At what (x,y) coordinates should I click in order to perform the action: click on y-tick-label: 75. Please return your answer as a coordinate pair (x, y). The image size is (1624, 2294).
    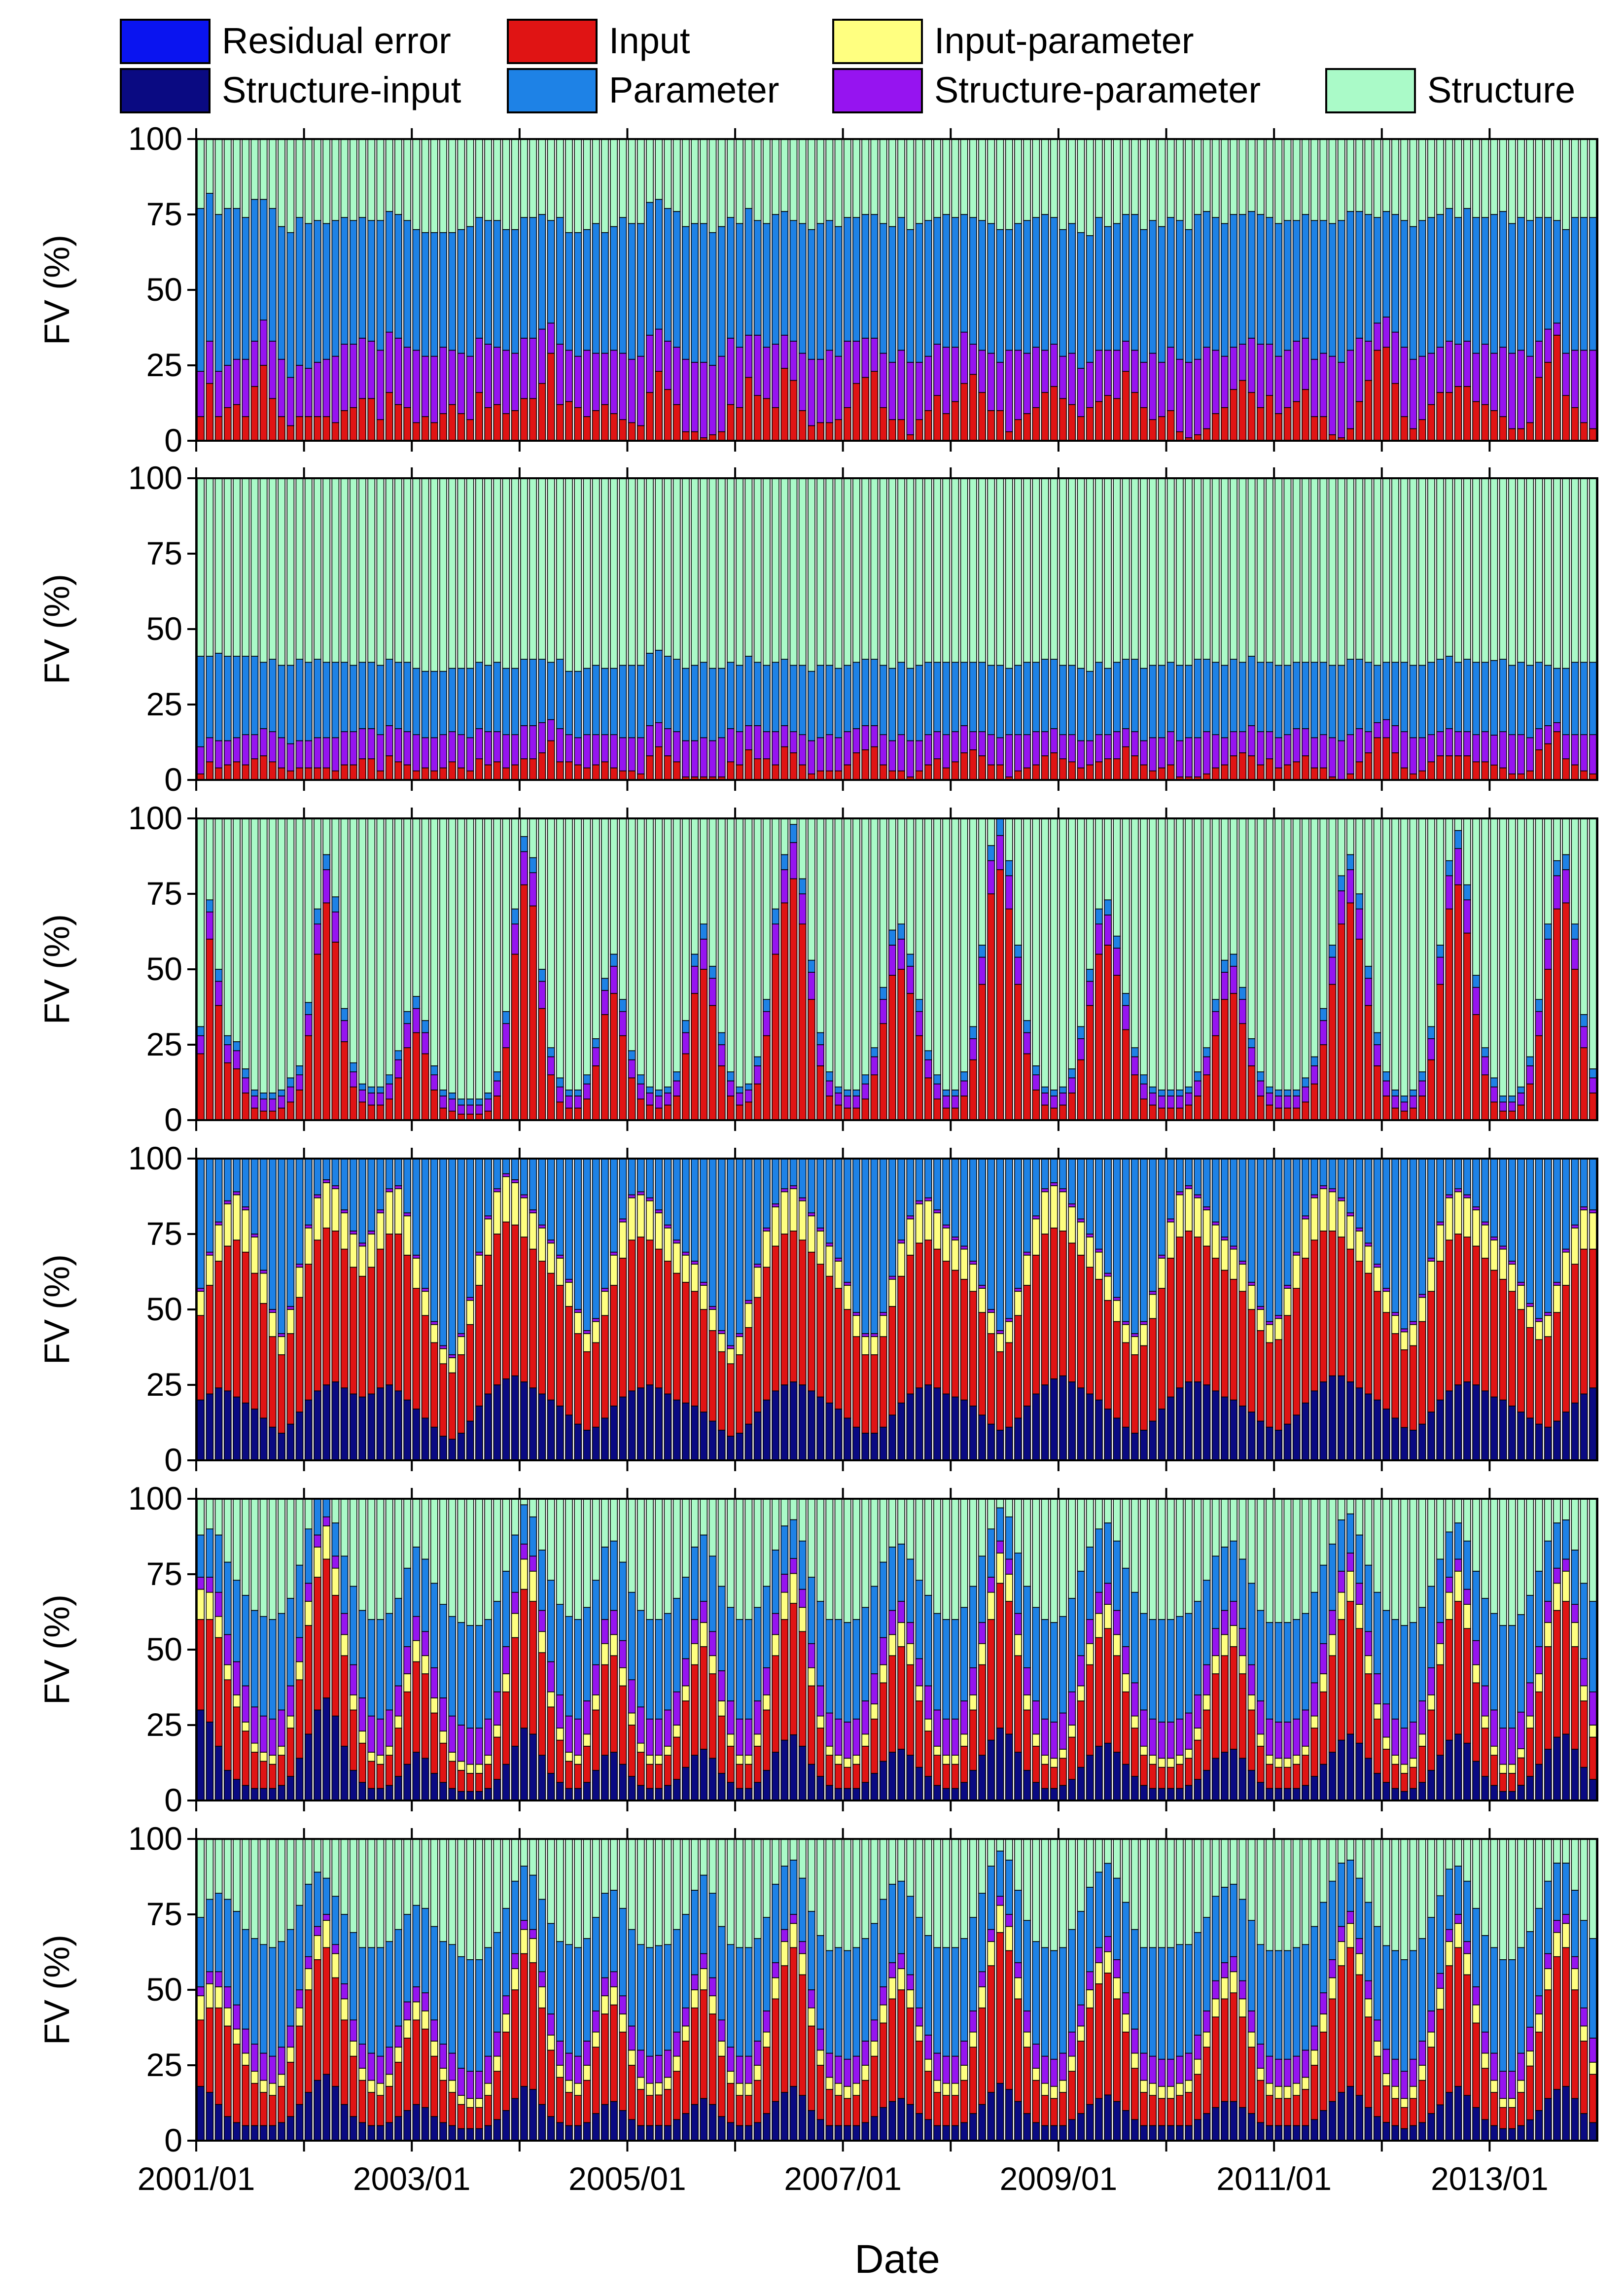
    Looking at the image, I should click on (164, 214).